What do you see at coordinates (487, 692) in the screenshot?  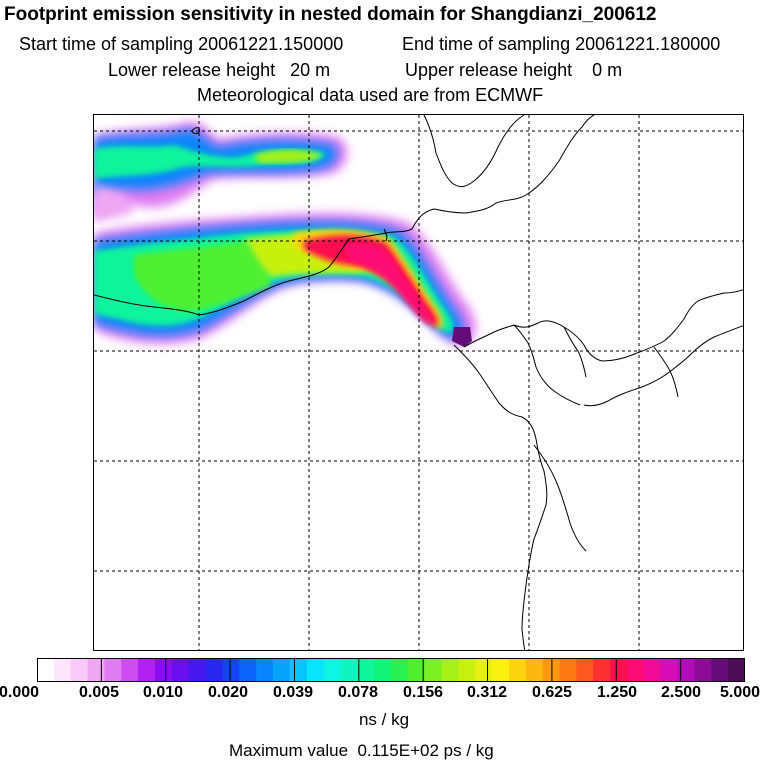 I see `colorbar-tick-label: 0.312` at bounding box center [487, 692].